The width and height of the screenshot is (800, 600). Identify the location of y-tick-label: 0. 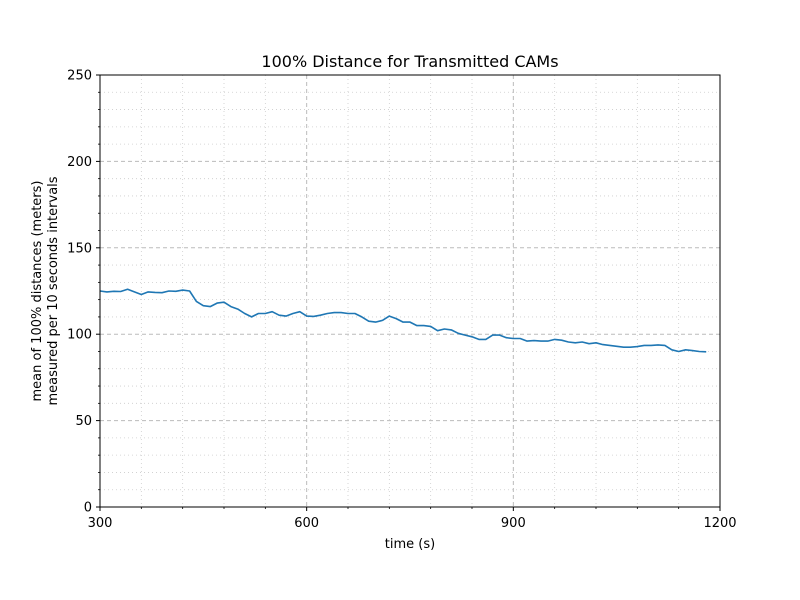
(88, 508).